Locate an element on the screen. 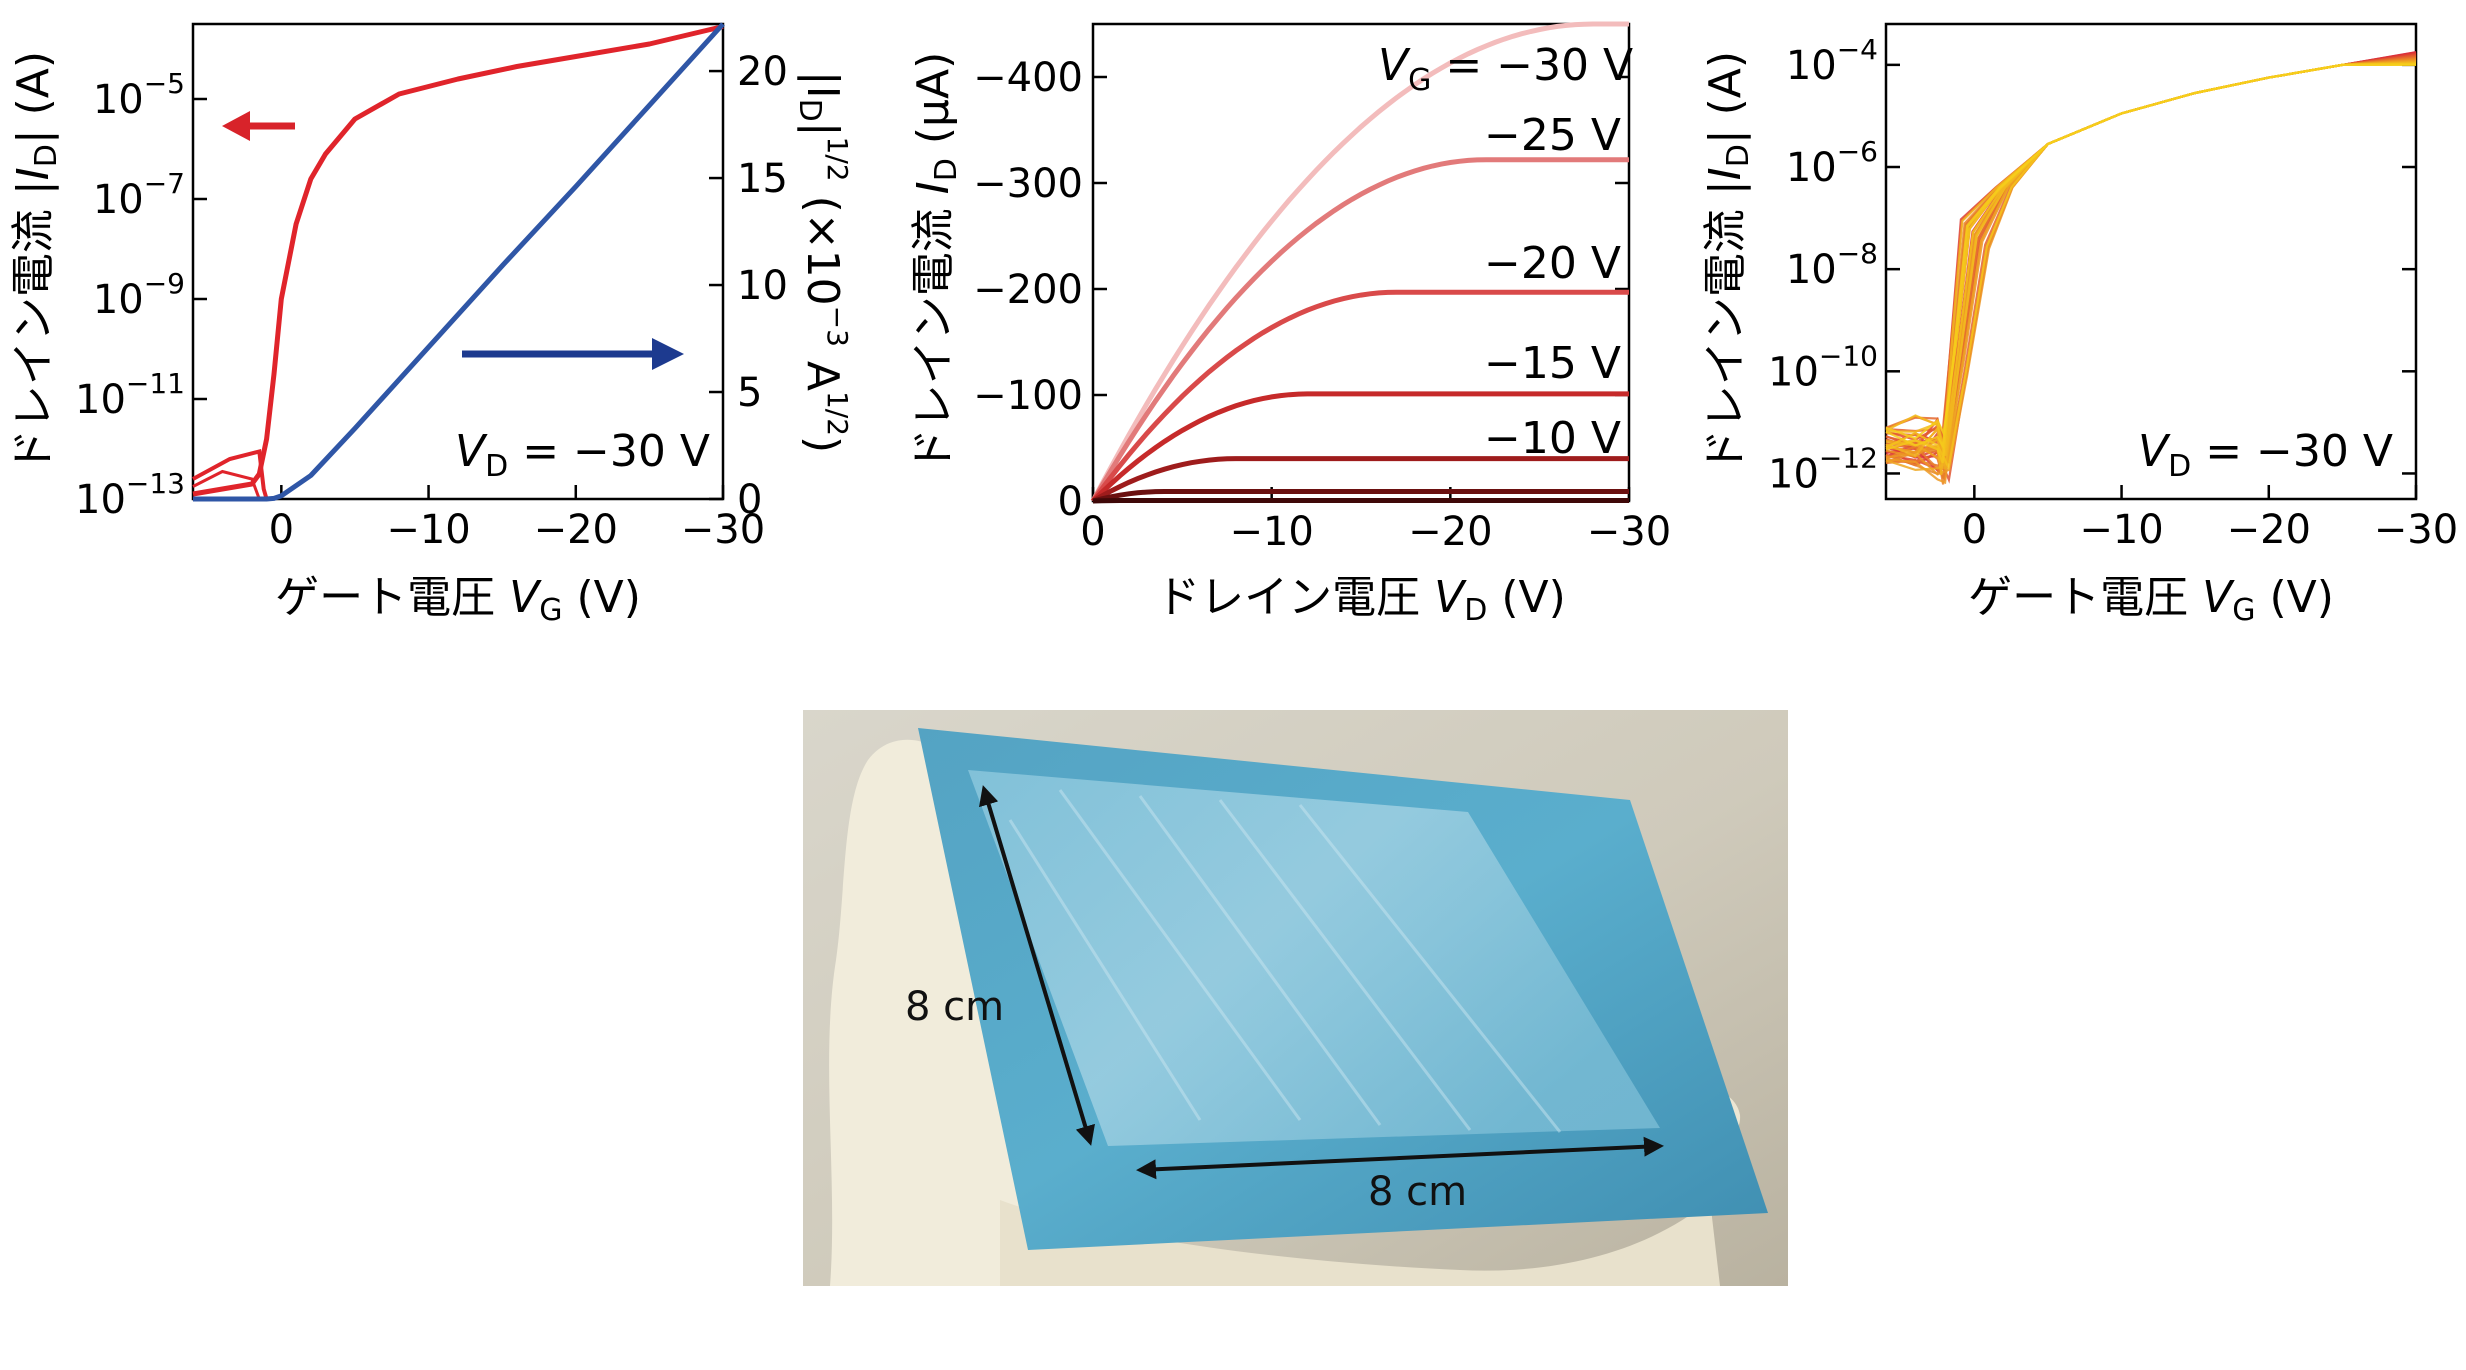 The image size is (2466, 1370). tick-label: 10⁻⁷ is located at coordinates (139, 195).